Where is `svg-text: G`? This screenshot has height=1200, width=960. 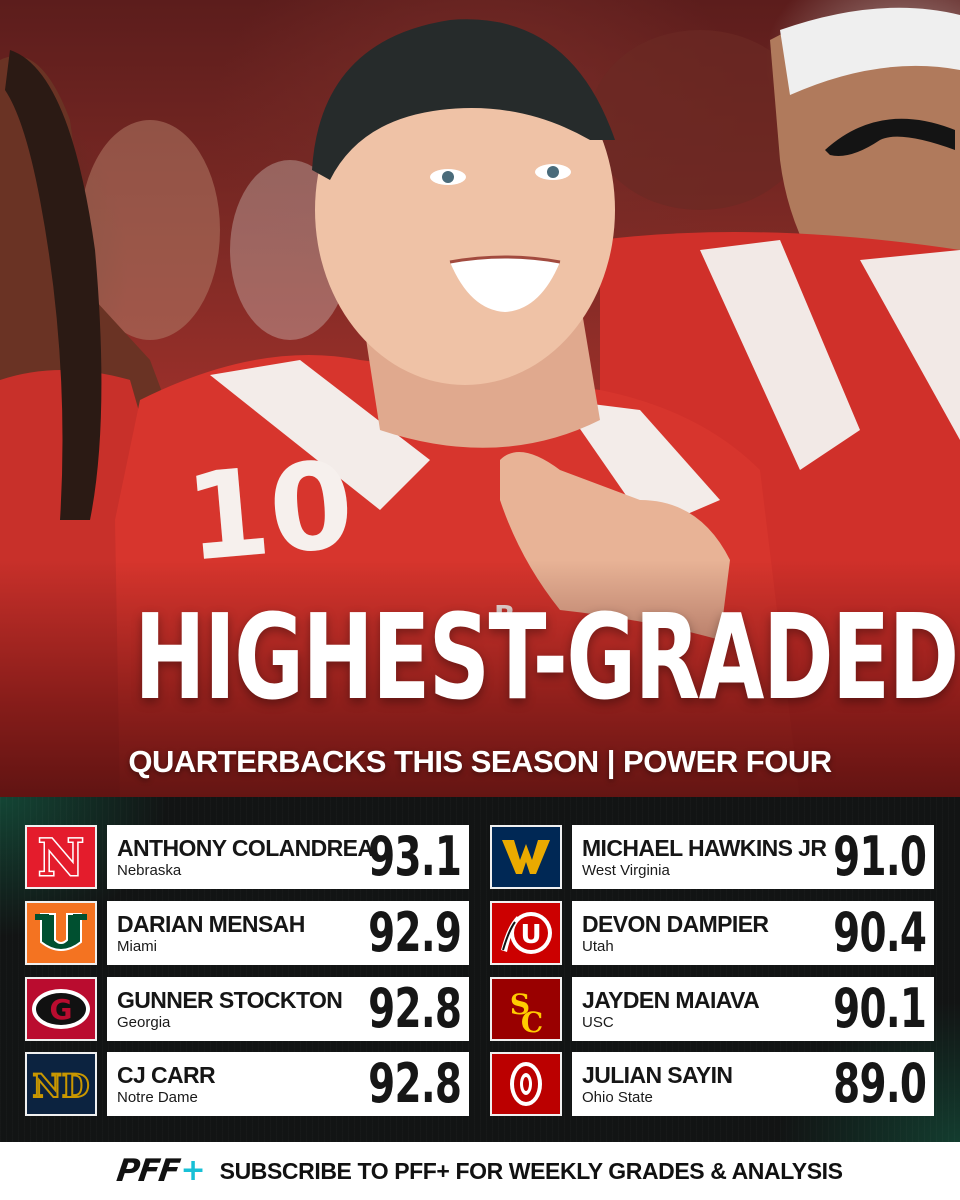 svg-text: G is located at coordinates (61, 1009).